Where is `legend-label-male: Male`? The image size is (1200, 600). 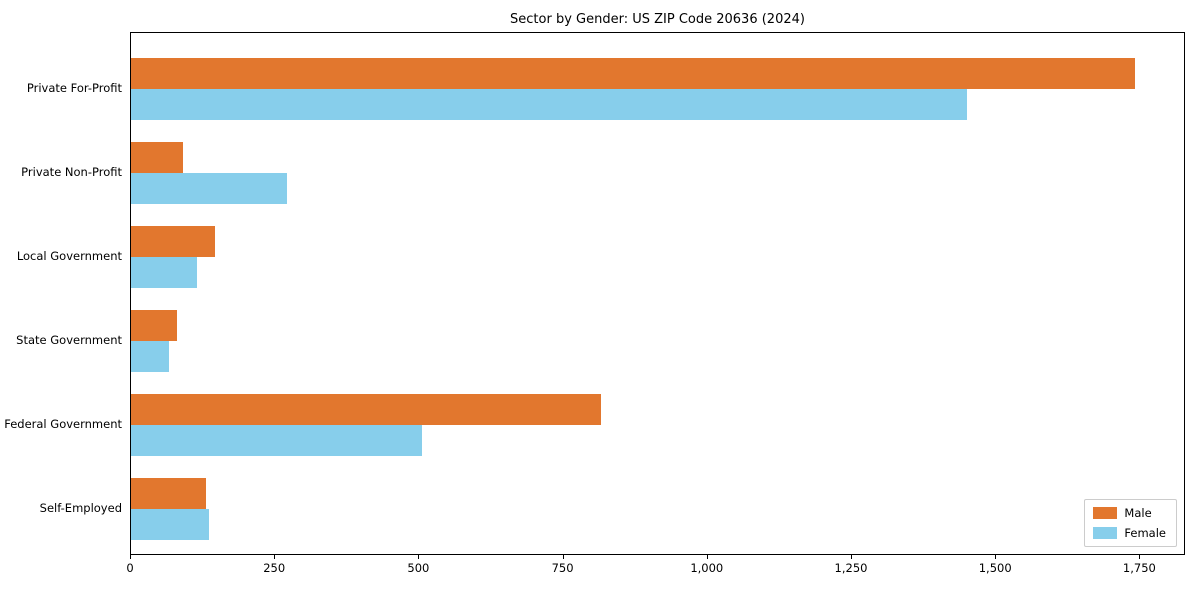
legend-label-male: Male is located at coordinates (1138, 513).